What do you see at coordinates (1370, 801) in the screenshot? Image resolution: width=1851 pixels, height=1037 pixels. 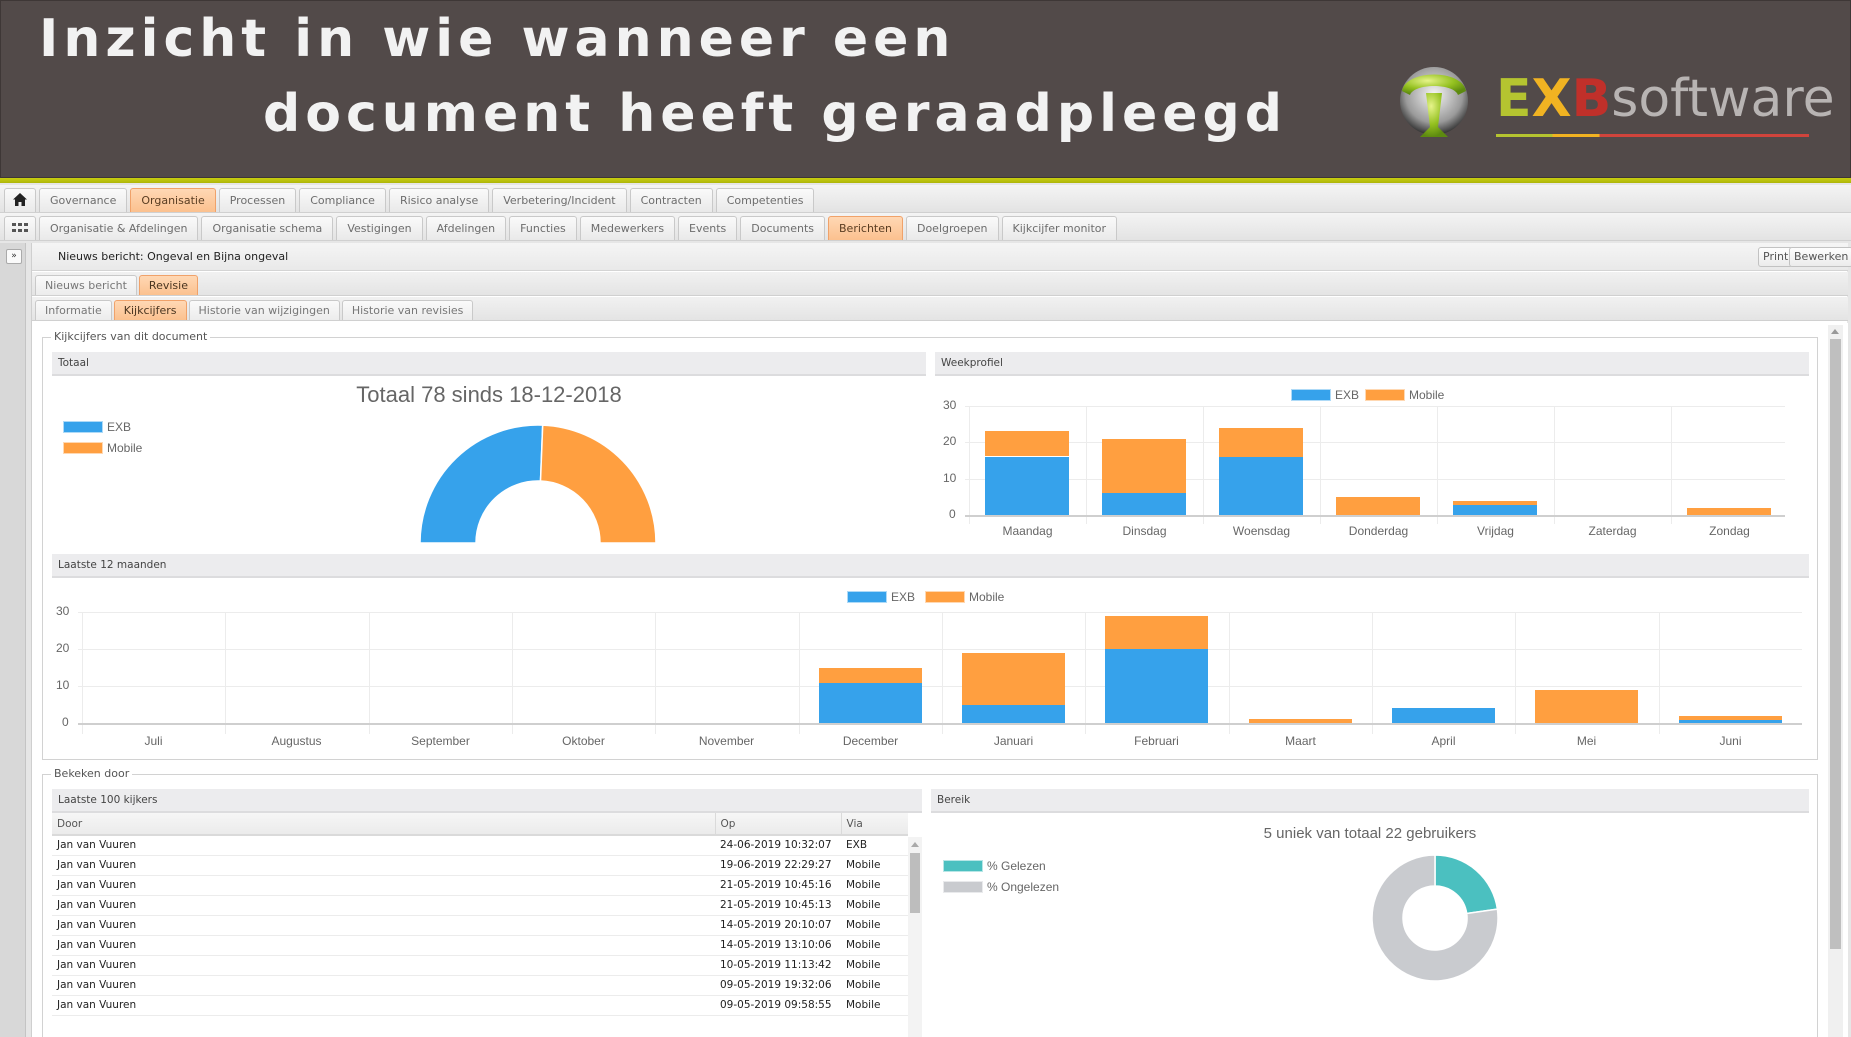 I see `bereik-header: Bereik` at bounding box center [1370, 801].